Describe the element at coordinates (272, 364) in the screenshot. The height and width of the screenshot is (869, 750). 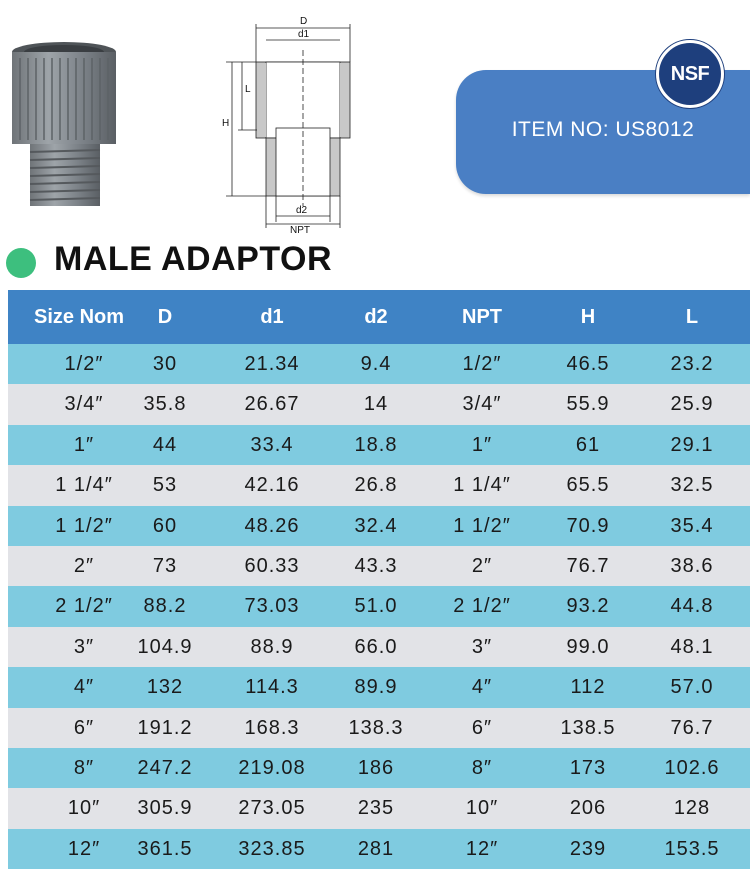
I see `cell-d1: 21.34` at that location.